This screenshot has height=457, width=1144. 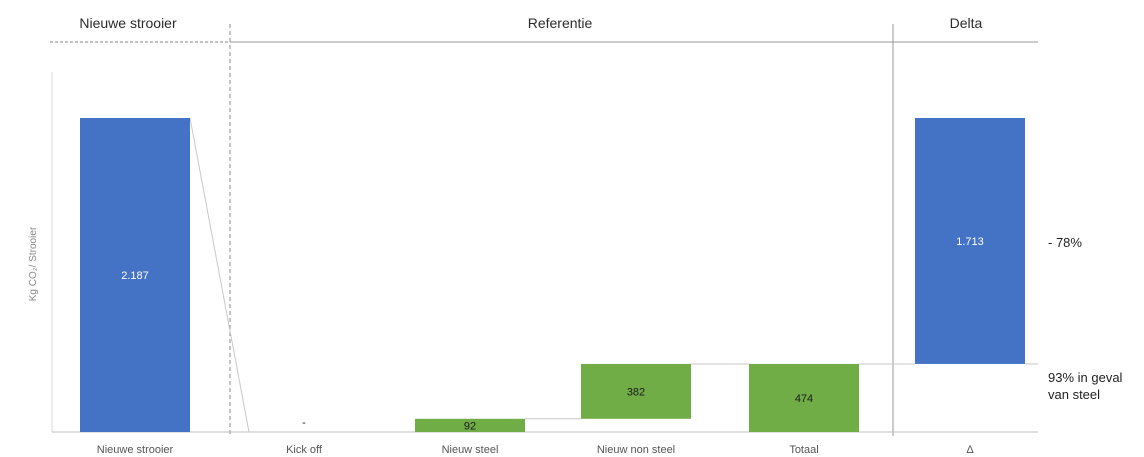 I want to click on value-label-nieuw-non-steel: 382, so click(x=636, y=392).